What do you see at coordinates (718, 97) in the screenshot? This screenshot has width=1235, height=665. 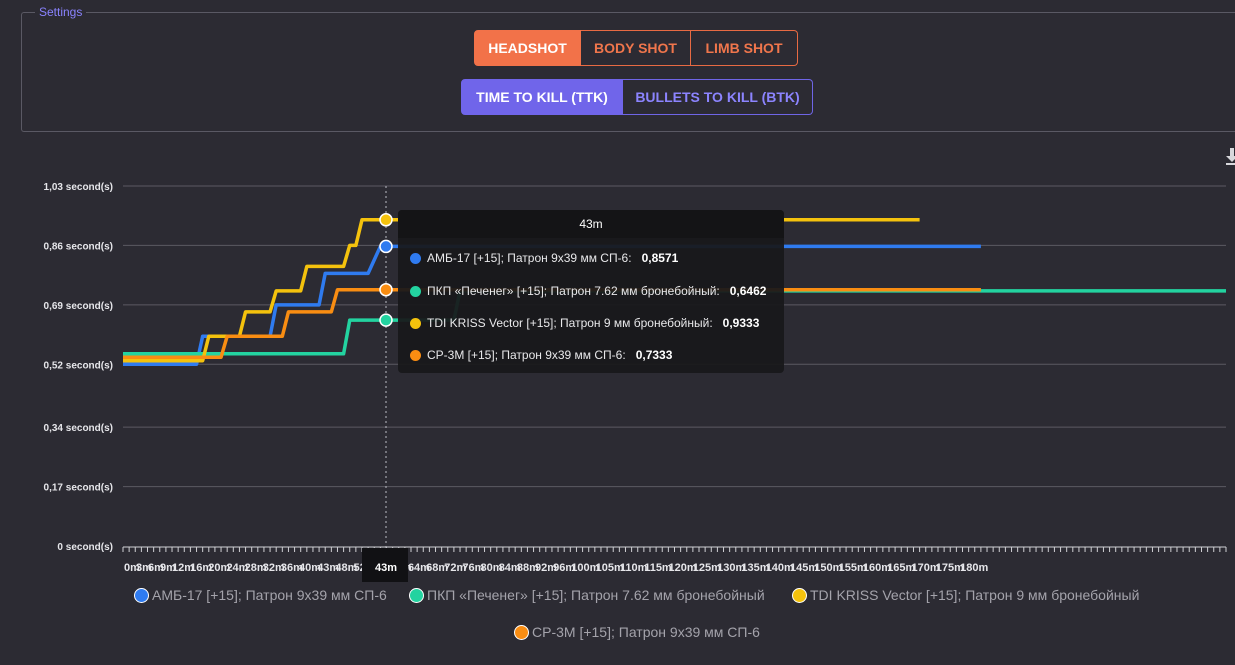 I see `btk-button: BULLETS TO KILL (BTK)` at bounding box center [718, 97].